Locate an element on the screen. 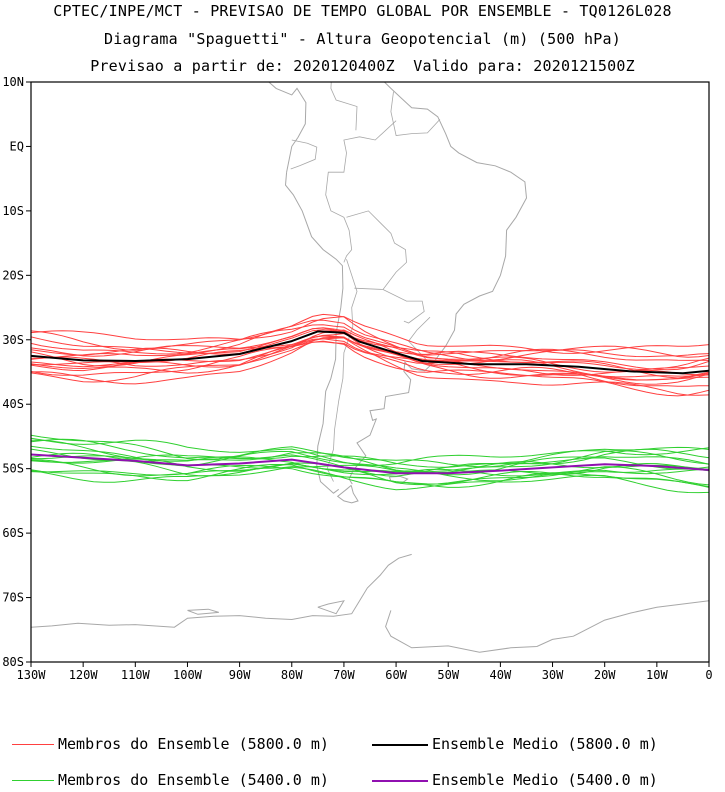 The height and width of the screenshot is (792, 725). lon-tick-label: 80W is located at coordinates (292, 675).